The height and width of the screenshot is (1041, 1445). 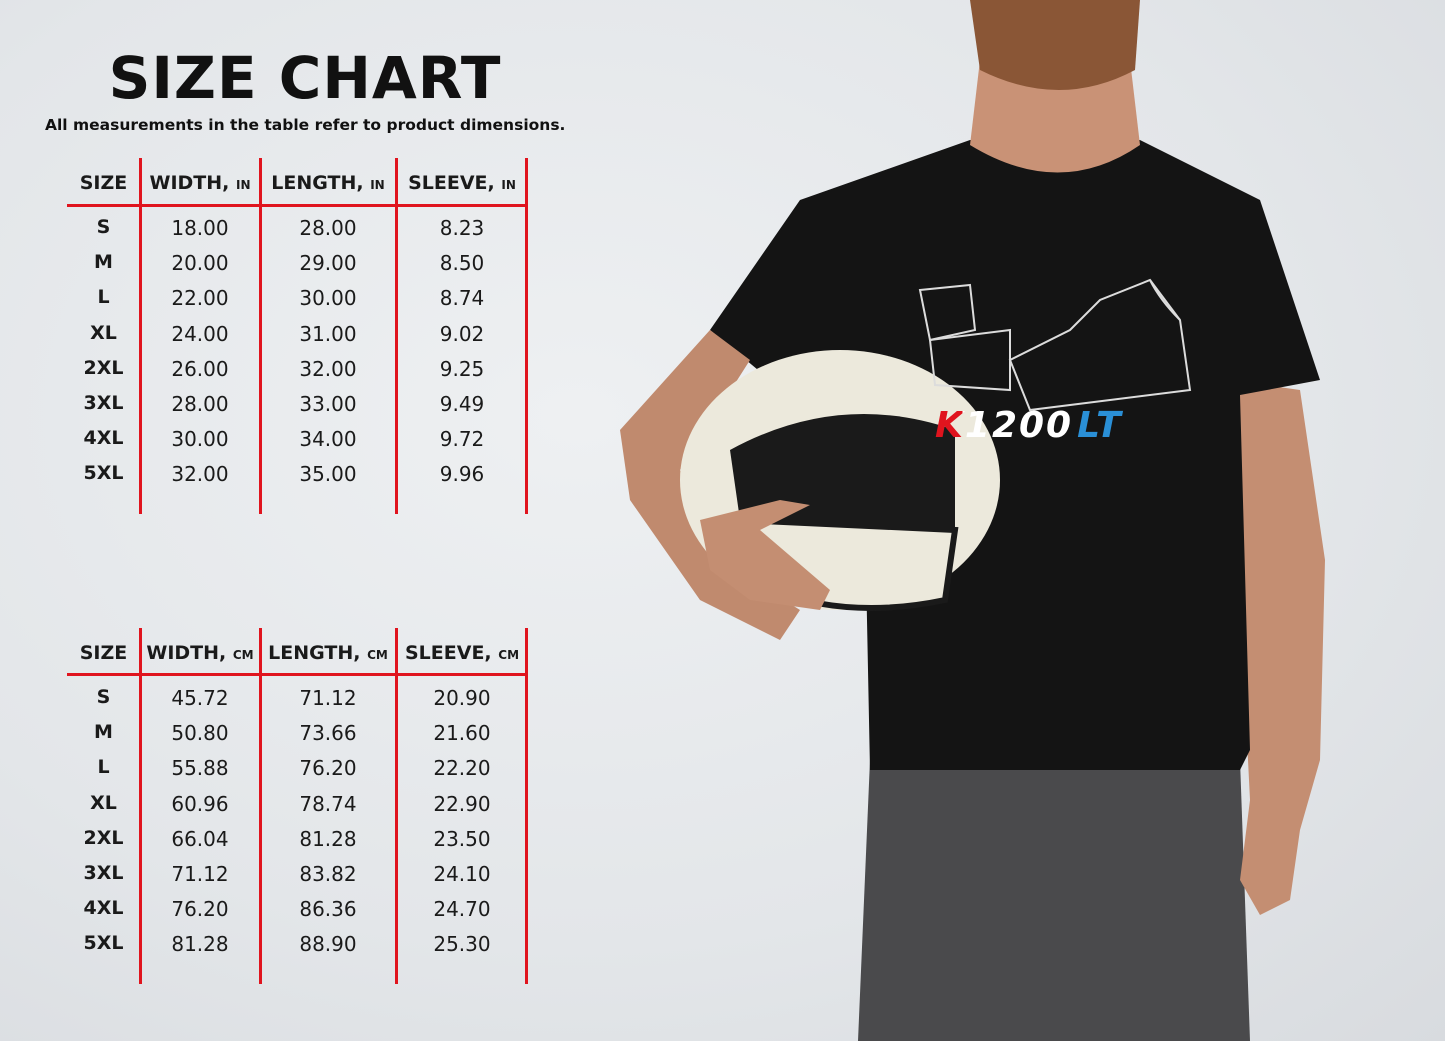 What do you see at coordinates (297, 842) in the screenshot?
I see `table-row: 2XL 66.04 81.28 23.50` at bounding box center [297, 842].